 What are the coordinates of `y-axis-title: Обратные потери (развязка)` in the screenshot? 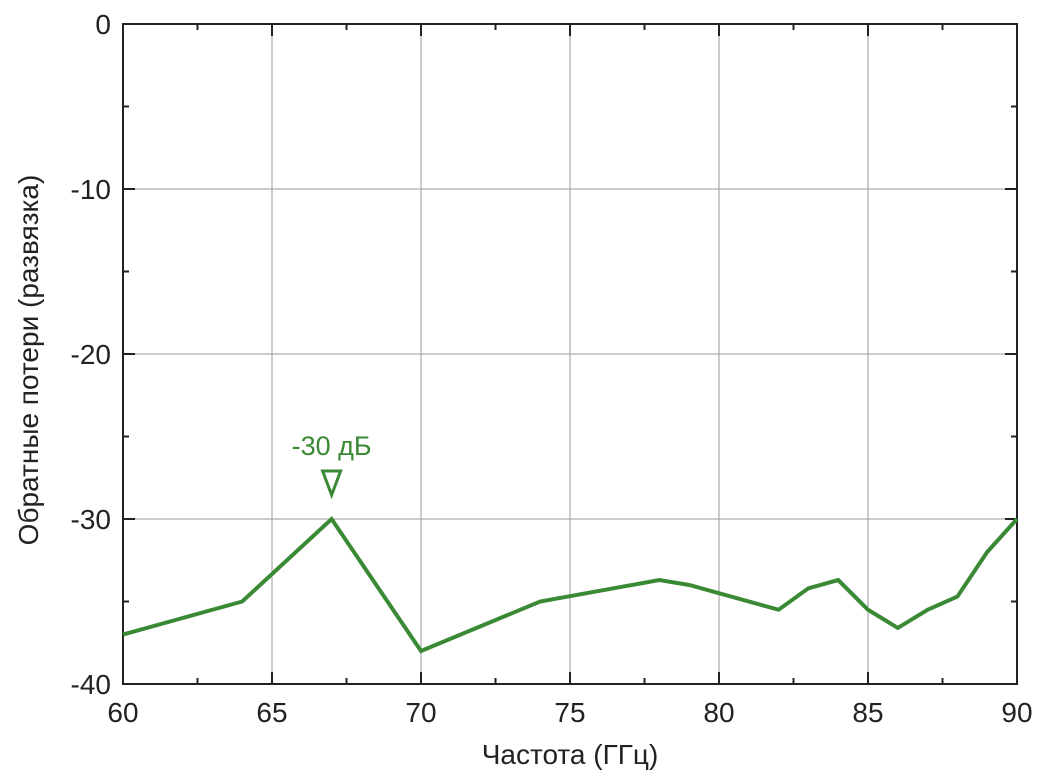 It's located at (28, 360).